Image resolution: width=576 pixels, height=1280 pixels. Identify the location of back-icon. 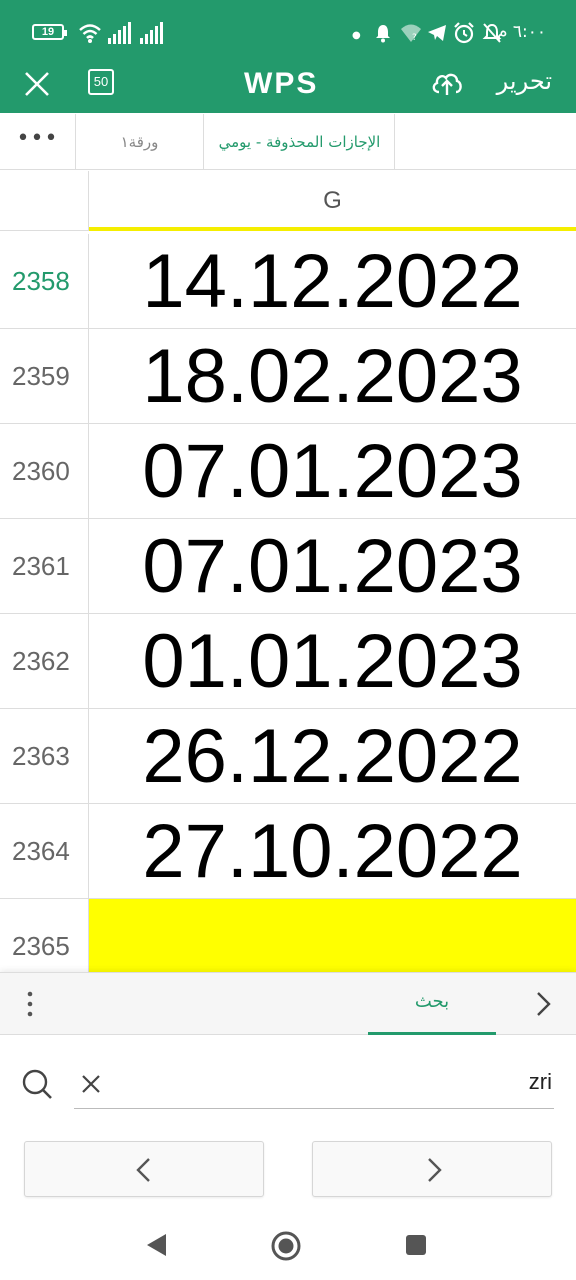
(156, 1245).